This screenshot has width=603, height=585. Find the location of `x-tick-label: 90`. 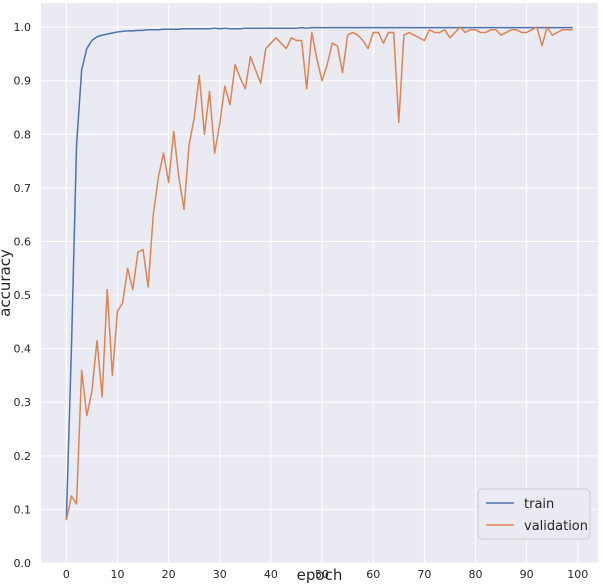

x-tick-label: 90 is located at coordinates (527, 574).